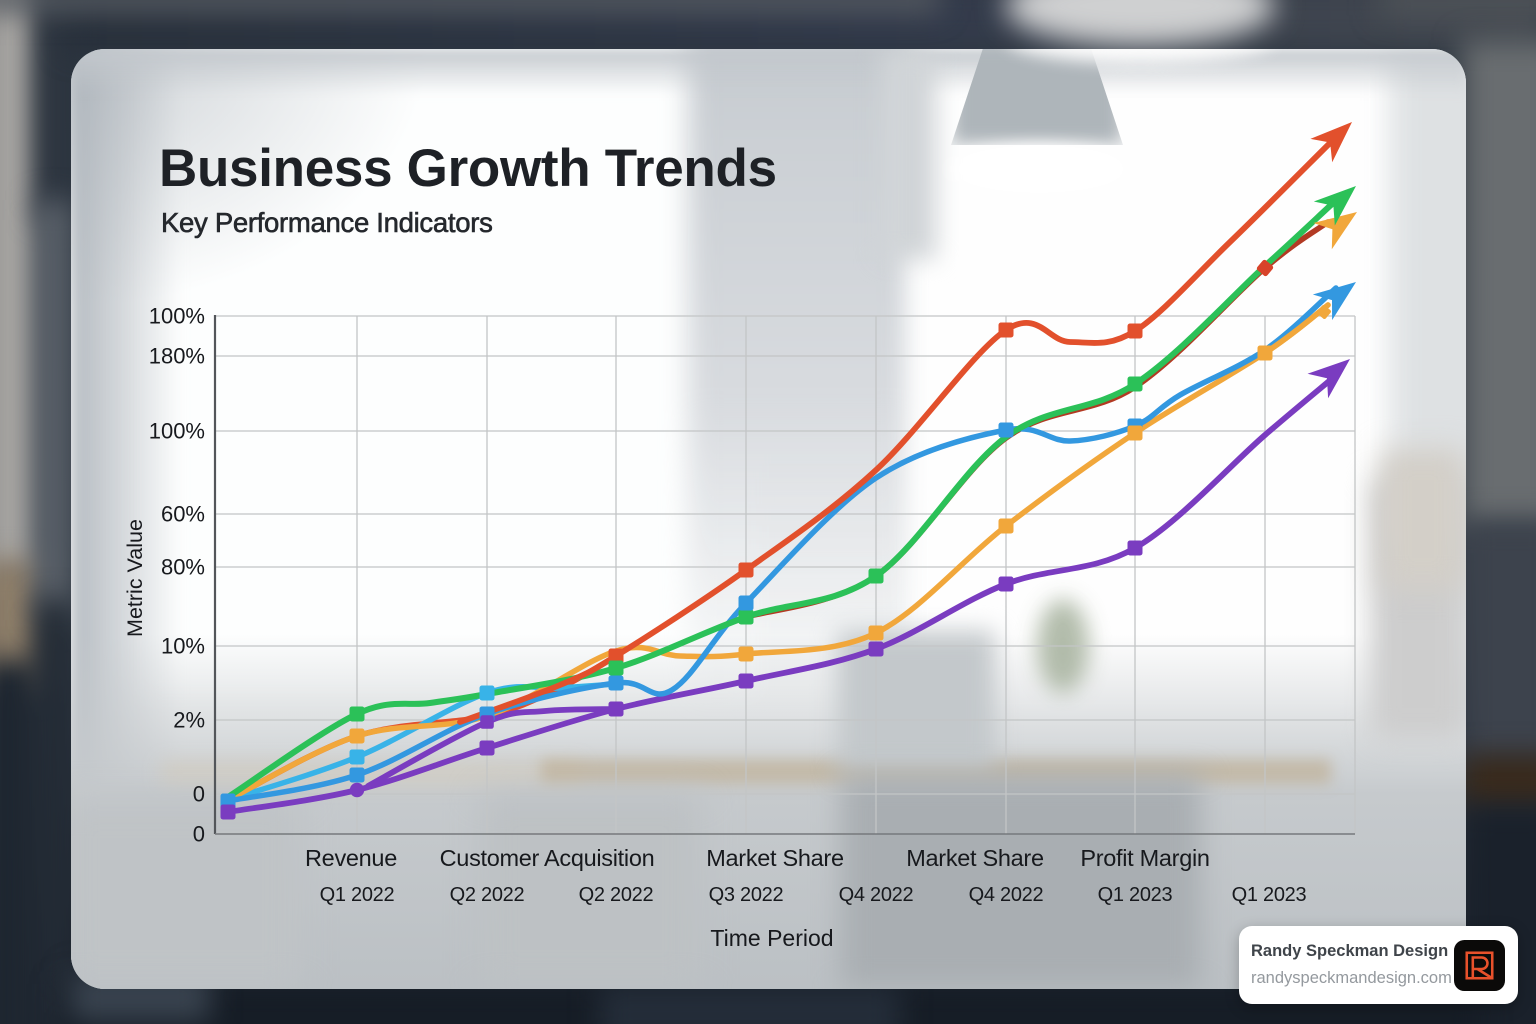 Image resolution: width=1536 pixels, height=1024 pixels. Describe the element at coordinates (351, 858) in the screenshot. I see `svg-text: Revenue` at that location.